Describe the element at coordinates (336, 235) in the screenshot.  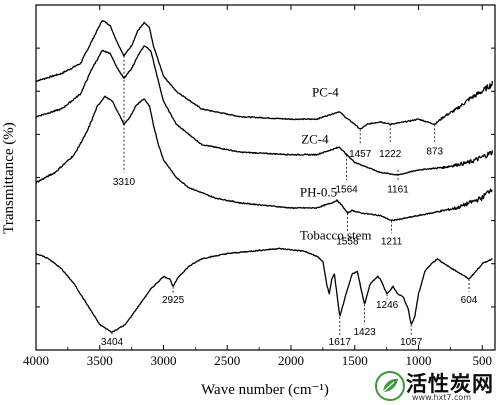
I see `series-label-tobacco-stem: Tobacco stem` at that location.